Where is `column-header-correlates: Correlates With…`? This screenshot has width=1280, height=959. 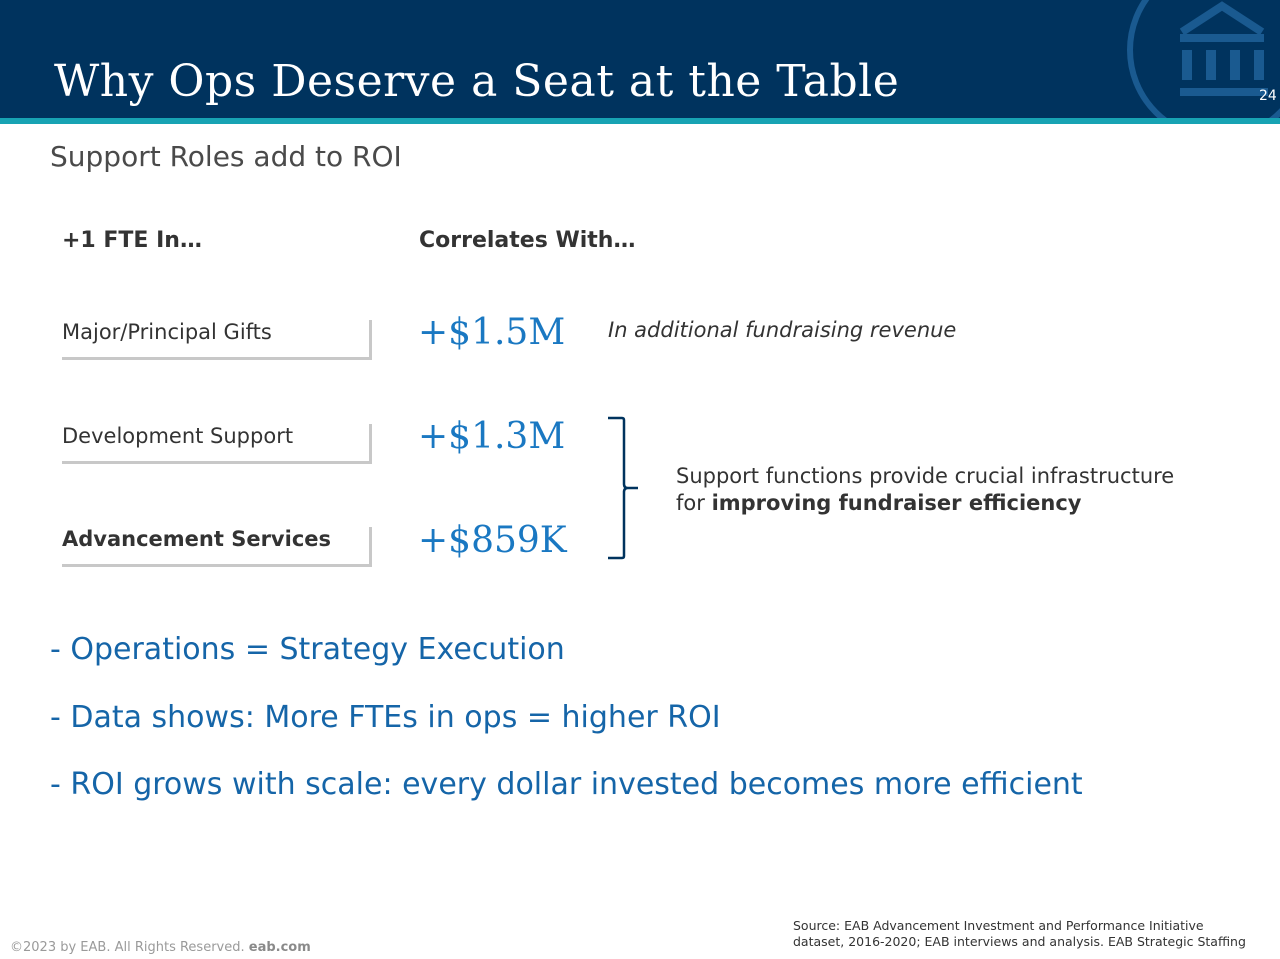 column-header-correlates: Correlates With… is located at coordinates (527, 240).